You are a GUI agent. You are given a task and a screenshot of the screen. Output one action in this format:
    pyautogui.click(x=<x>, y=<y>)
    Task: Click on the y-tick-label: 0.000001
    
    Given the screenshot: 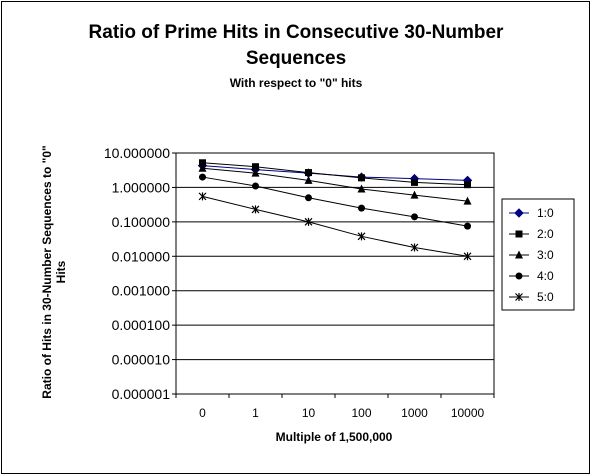 What is the action you would take?
    pyautogui.click(x=141, y=394)
    